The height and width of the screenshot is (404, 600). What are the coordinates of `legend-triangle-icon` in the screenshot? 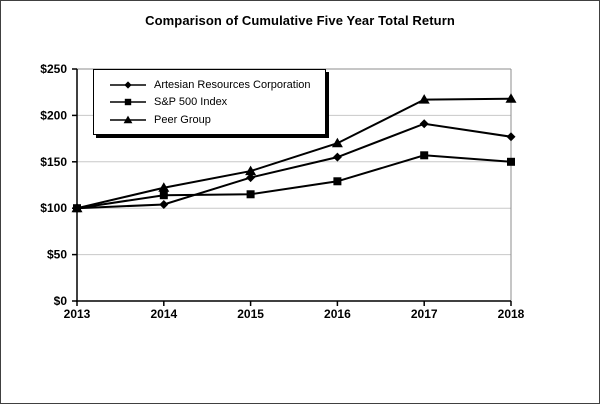 It's located at (128, 119).